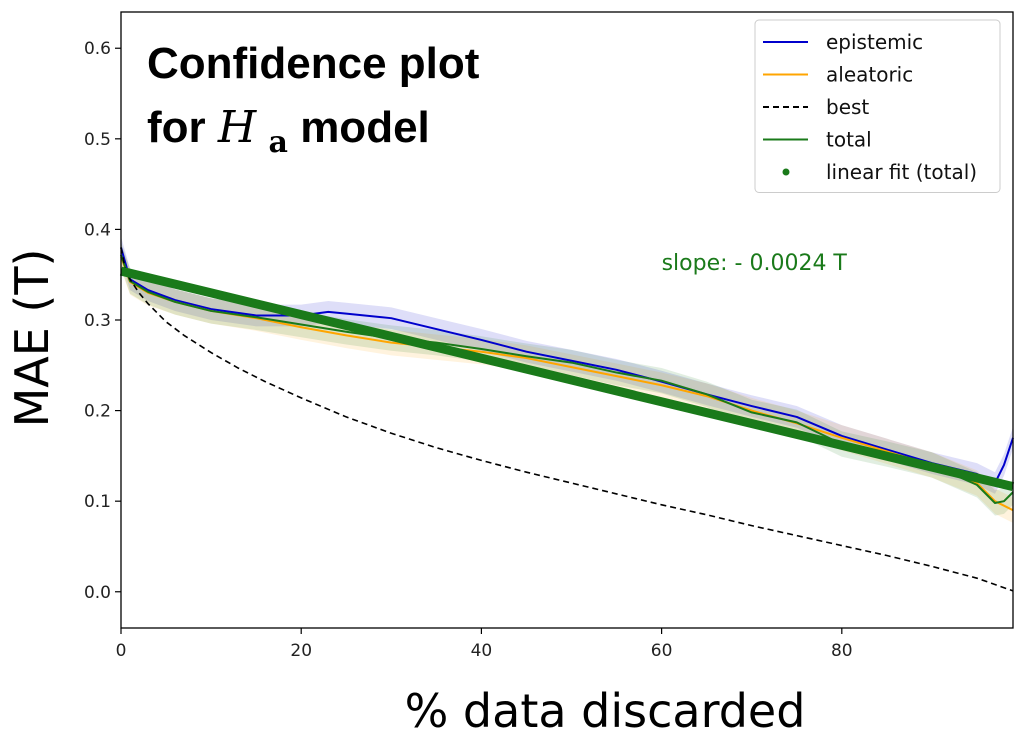 This screenshot has height=743, width=1021. What do you see at coordinates (755, 263) in the screenshot?
I see `slope-annotation: slope: - 0.0024 T` at bounding box center [755, 263].